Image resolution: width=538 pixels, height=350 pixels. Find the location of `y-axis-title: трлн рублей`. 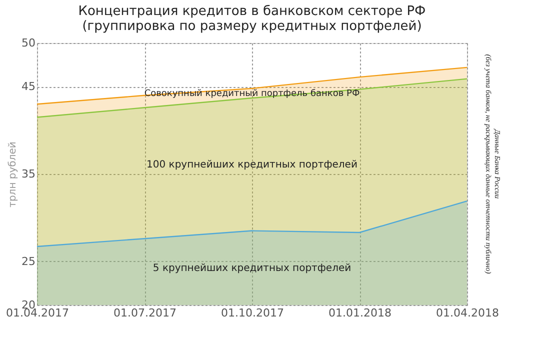

y-axis-title: трлн рублей is located at coordinates (13, 175).